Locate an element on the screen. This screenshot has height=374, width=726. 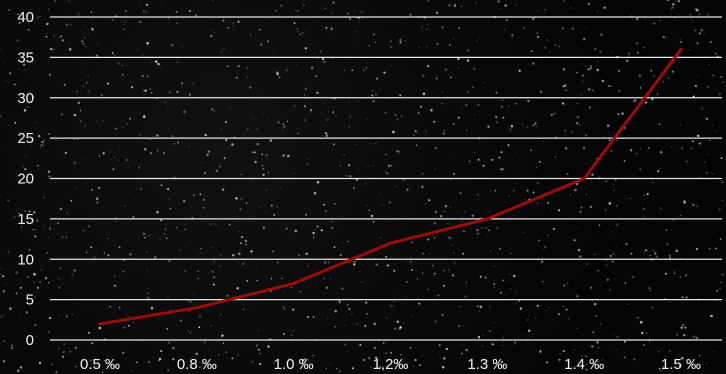
x-tick-label: 0.5 ‰ is located at coordinates (100, 364).